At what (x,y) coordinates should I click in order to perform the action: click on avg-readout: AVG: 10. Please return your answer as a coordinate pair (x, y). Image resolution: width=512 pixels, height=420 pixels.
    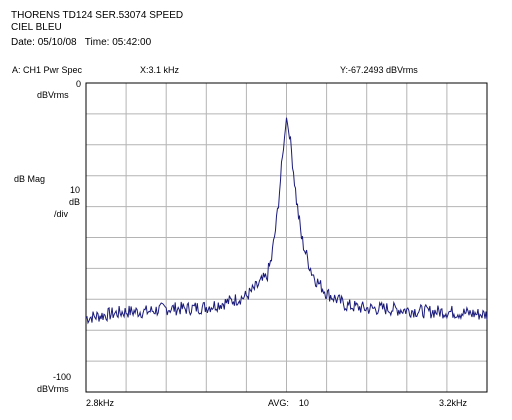
    Looking at the image, I should click on (288, 403).